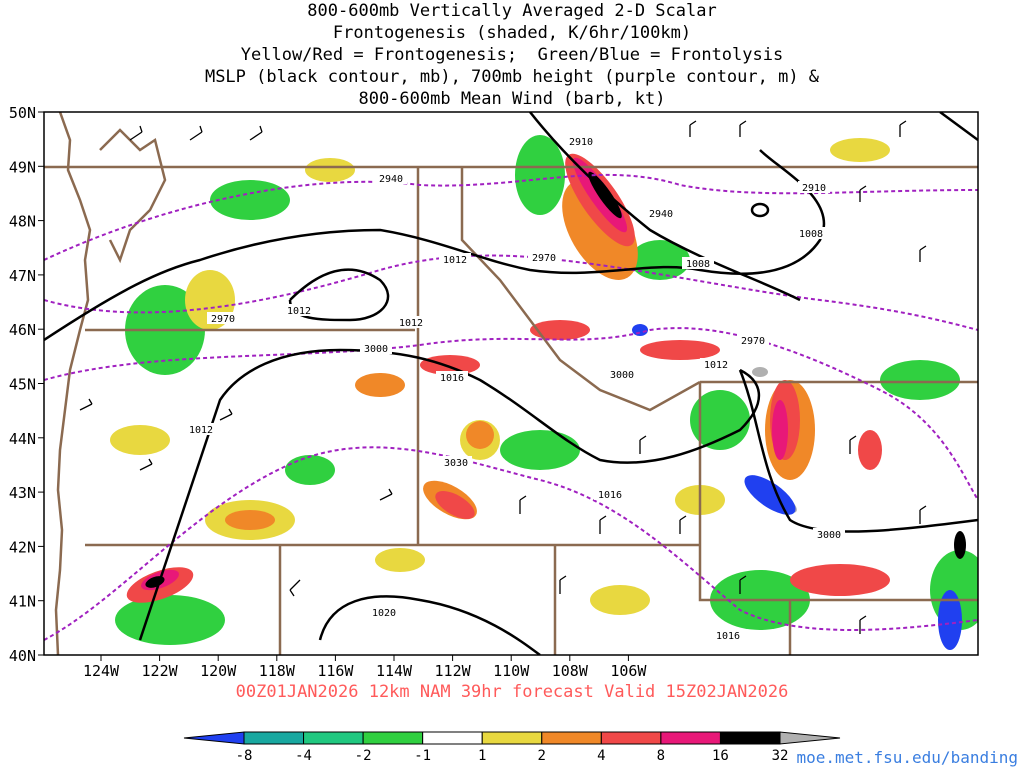 This screenshot has width=1024, height=768. Describe the element at coordinates (720, 756) in the screenshot. I see `colorbar-label: 16` at that location.